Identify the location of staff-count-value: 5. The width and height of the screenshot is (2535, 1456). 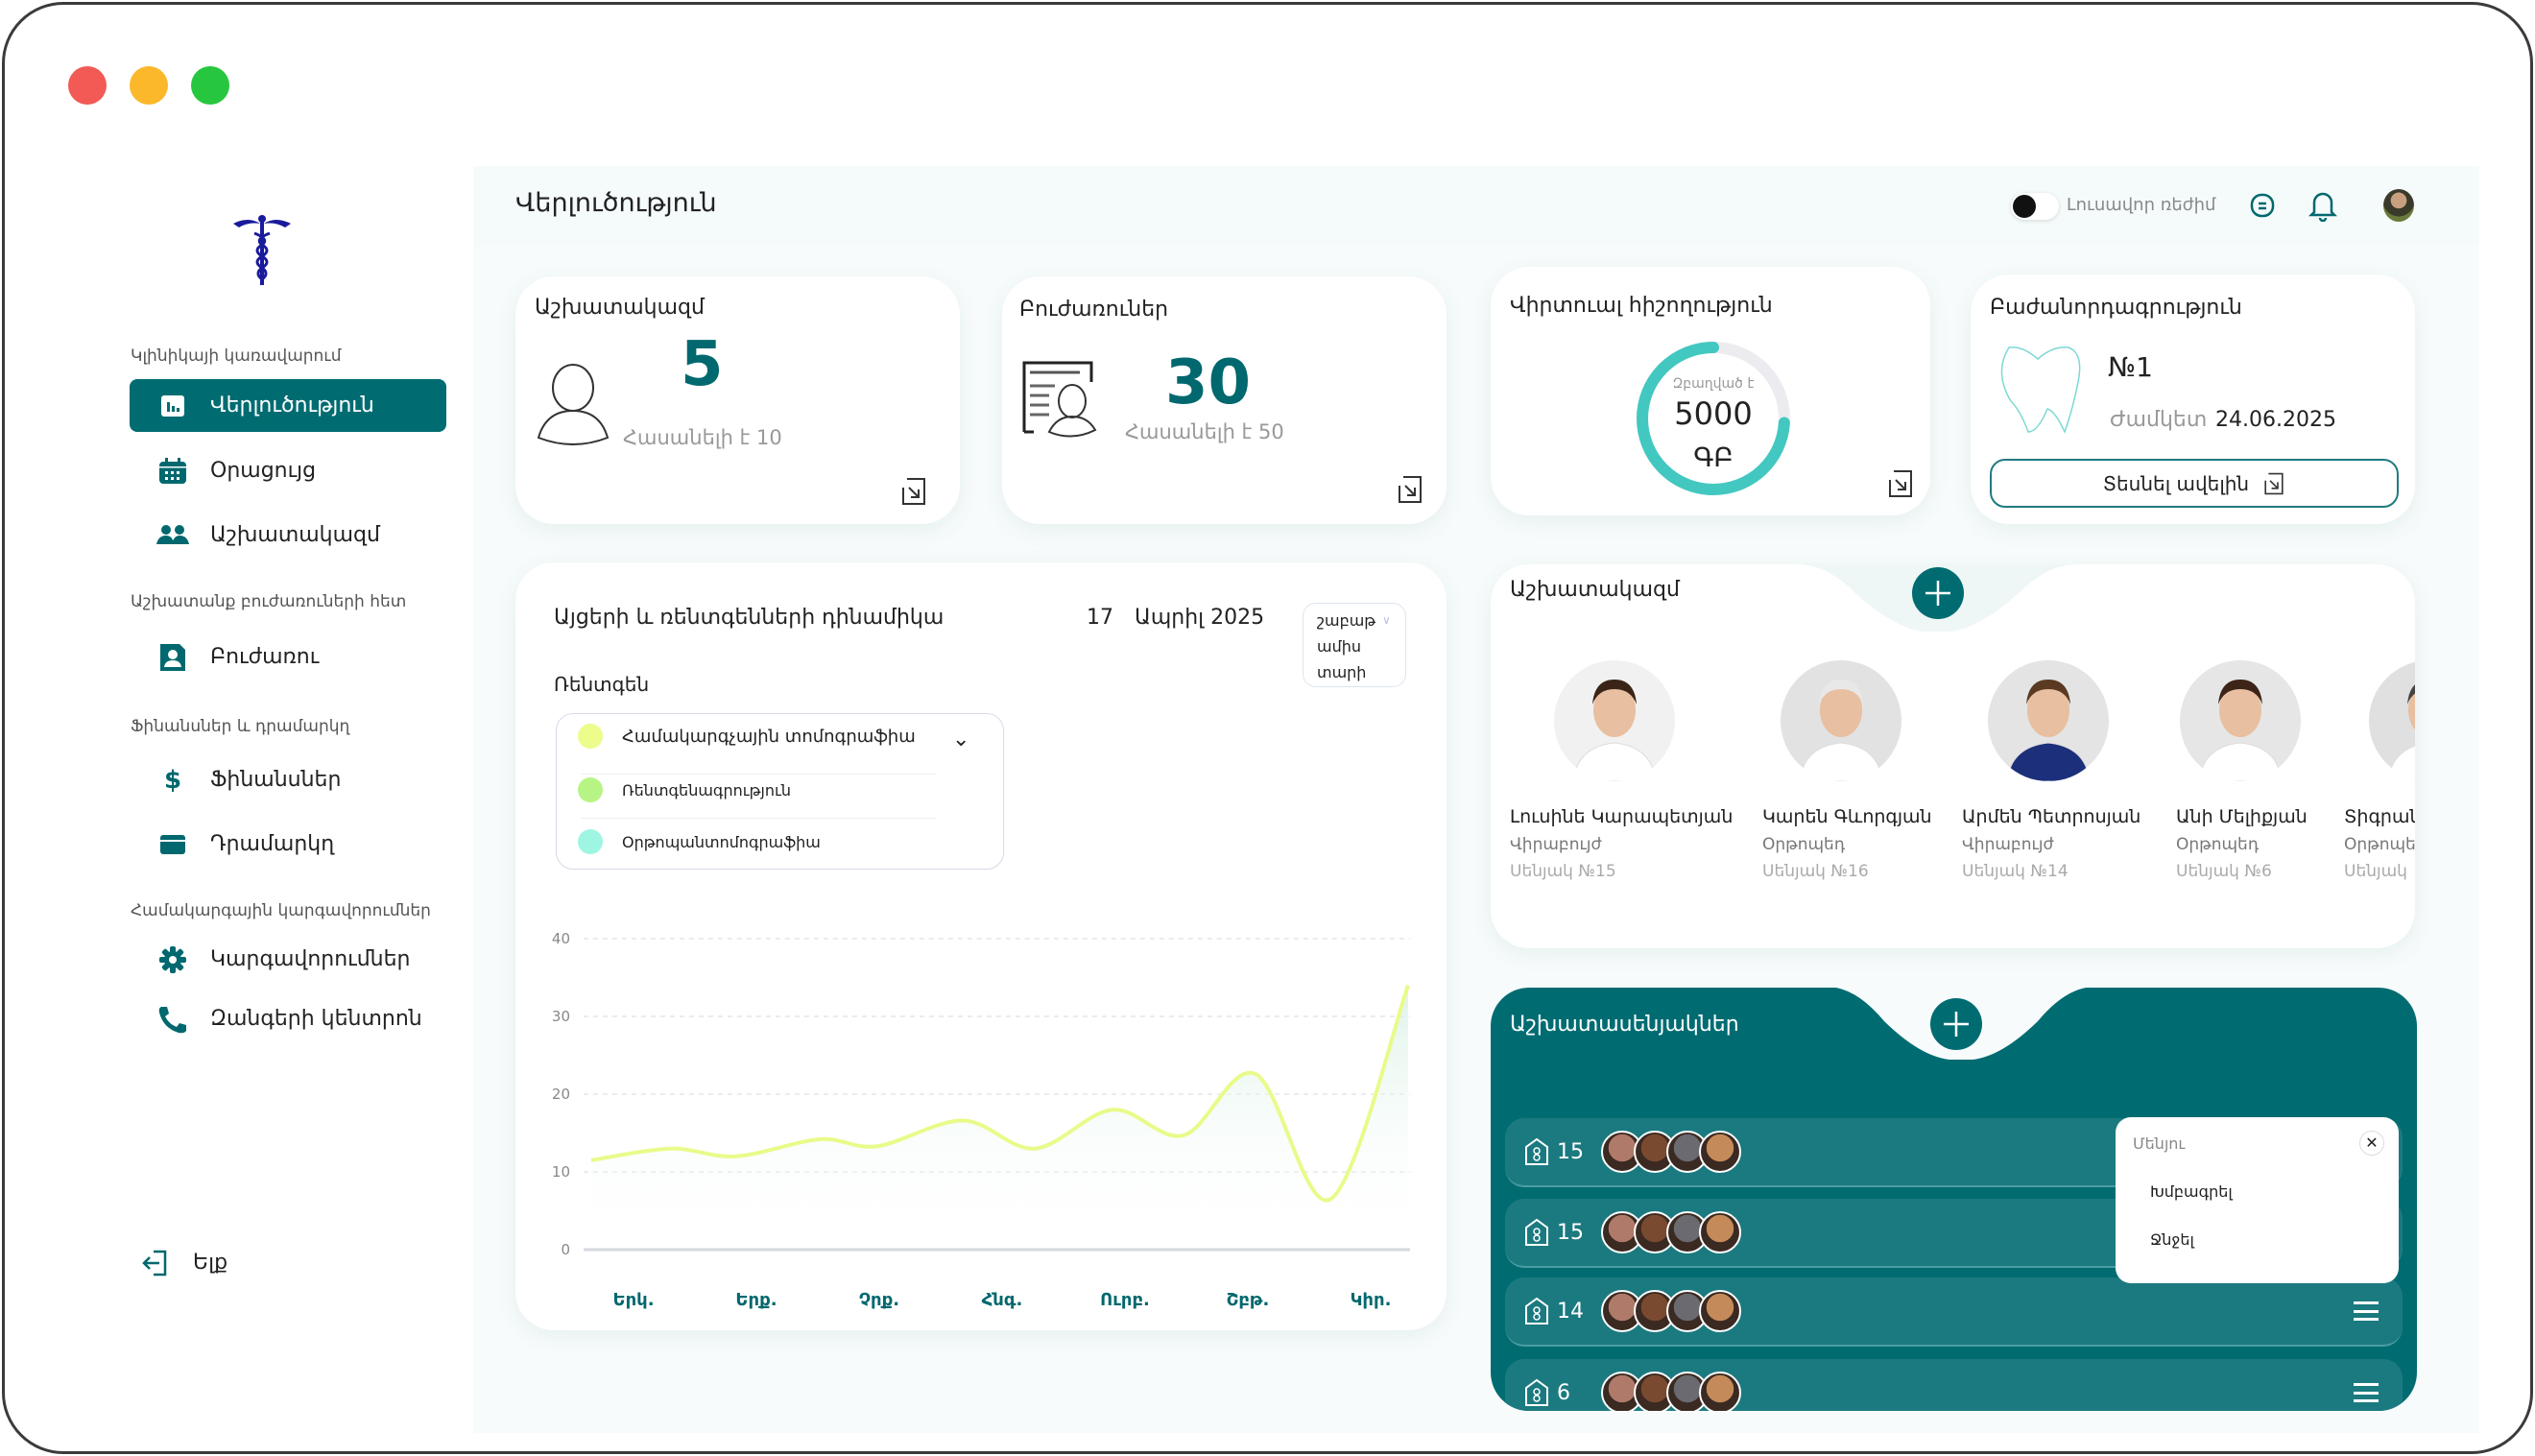
(702, 365).